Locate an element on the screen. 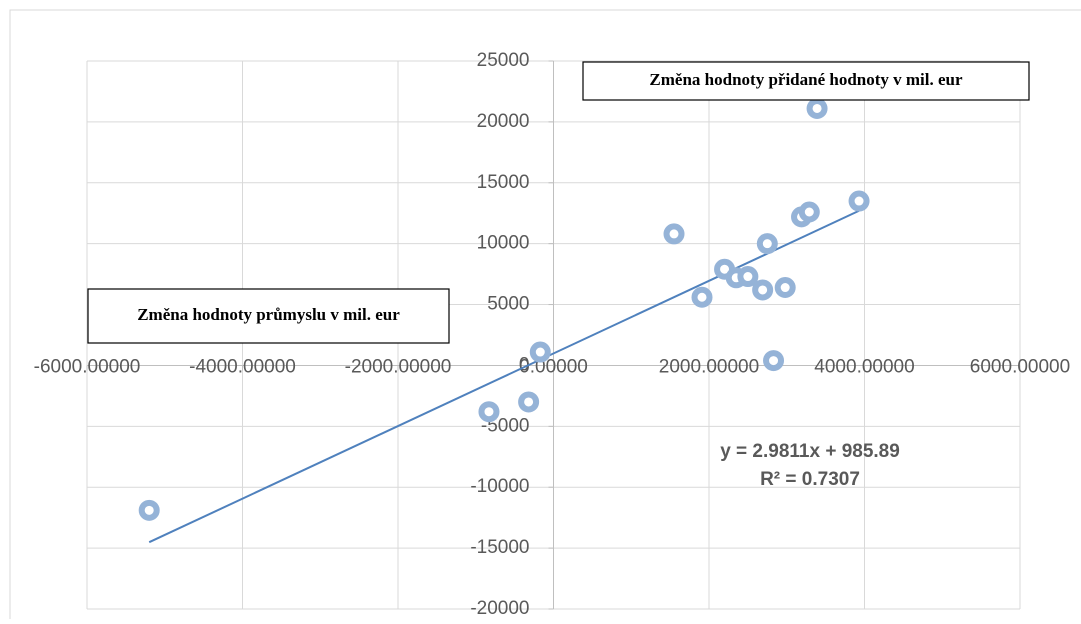 The width and height of the screenshot is (1081, 624). y-tick-label: 10000 is located at coordinates (503, 243).